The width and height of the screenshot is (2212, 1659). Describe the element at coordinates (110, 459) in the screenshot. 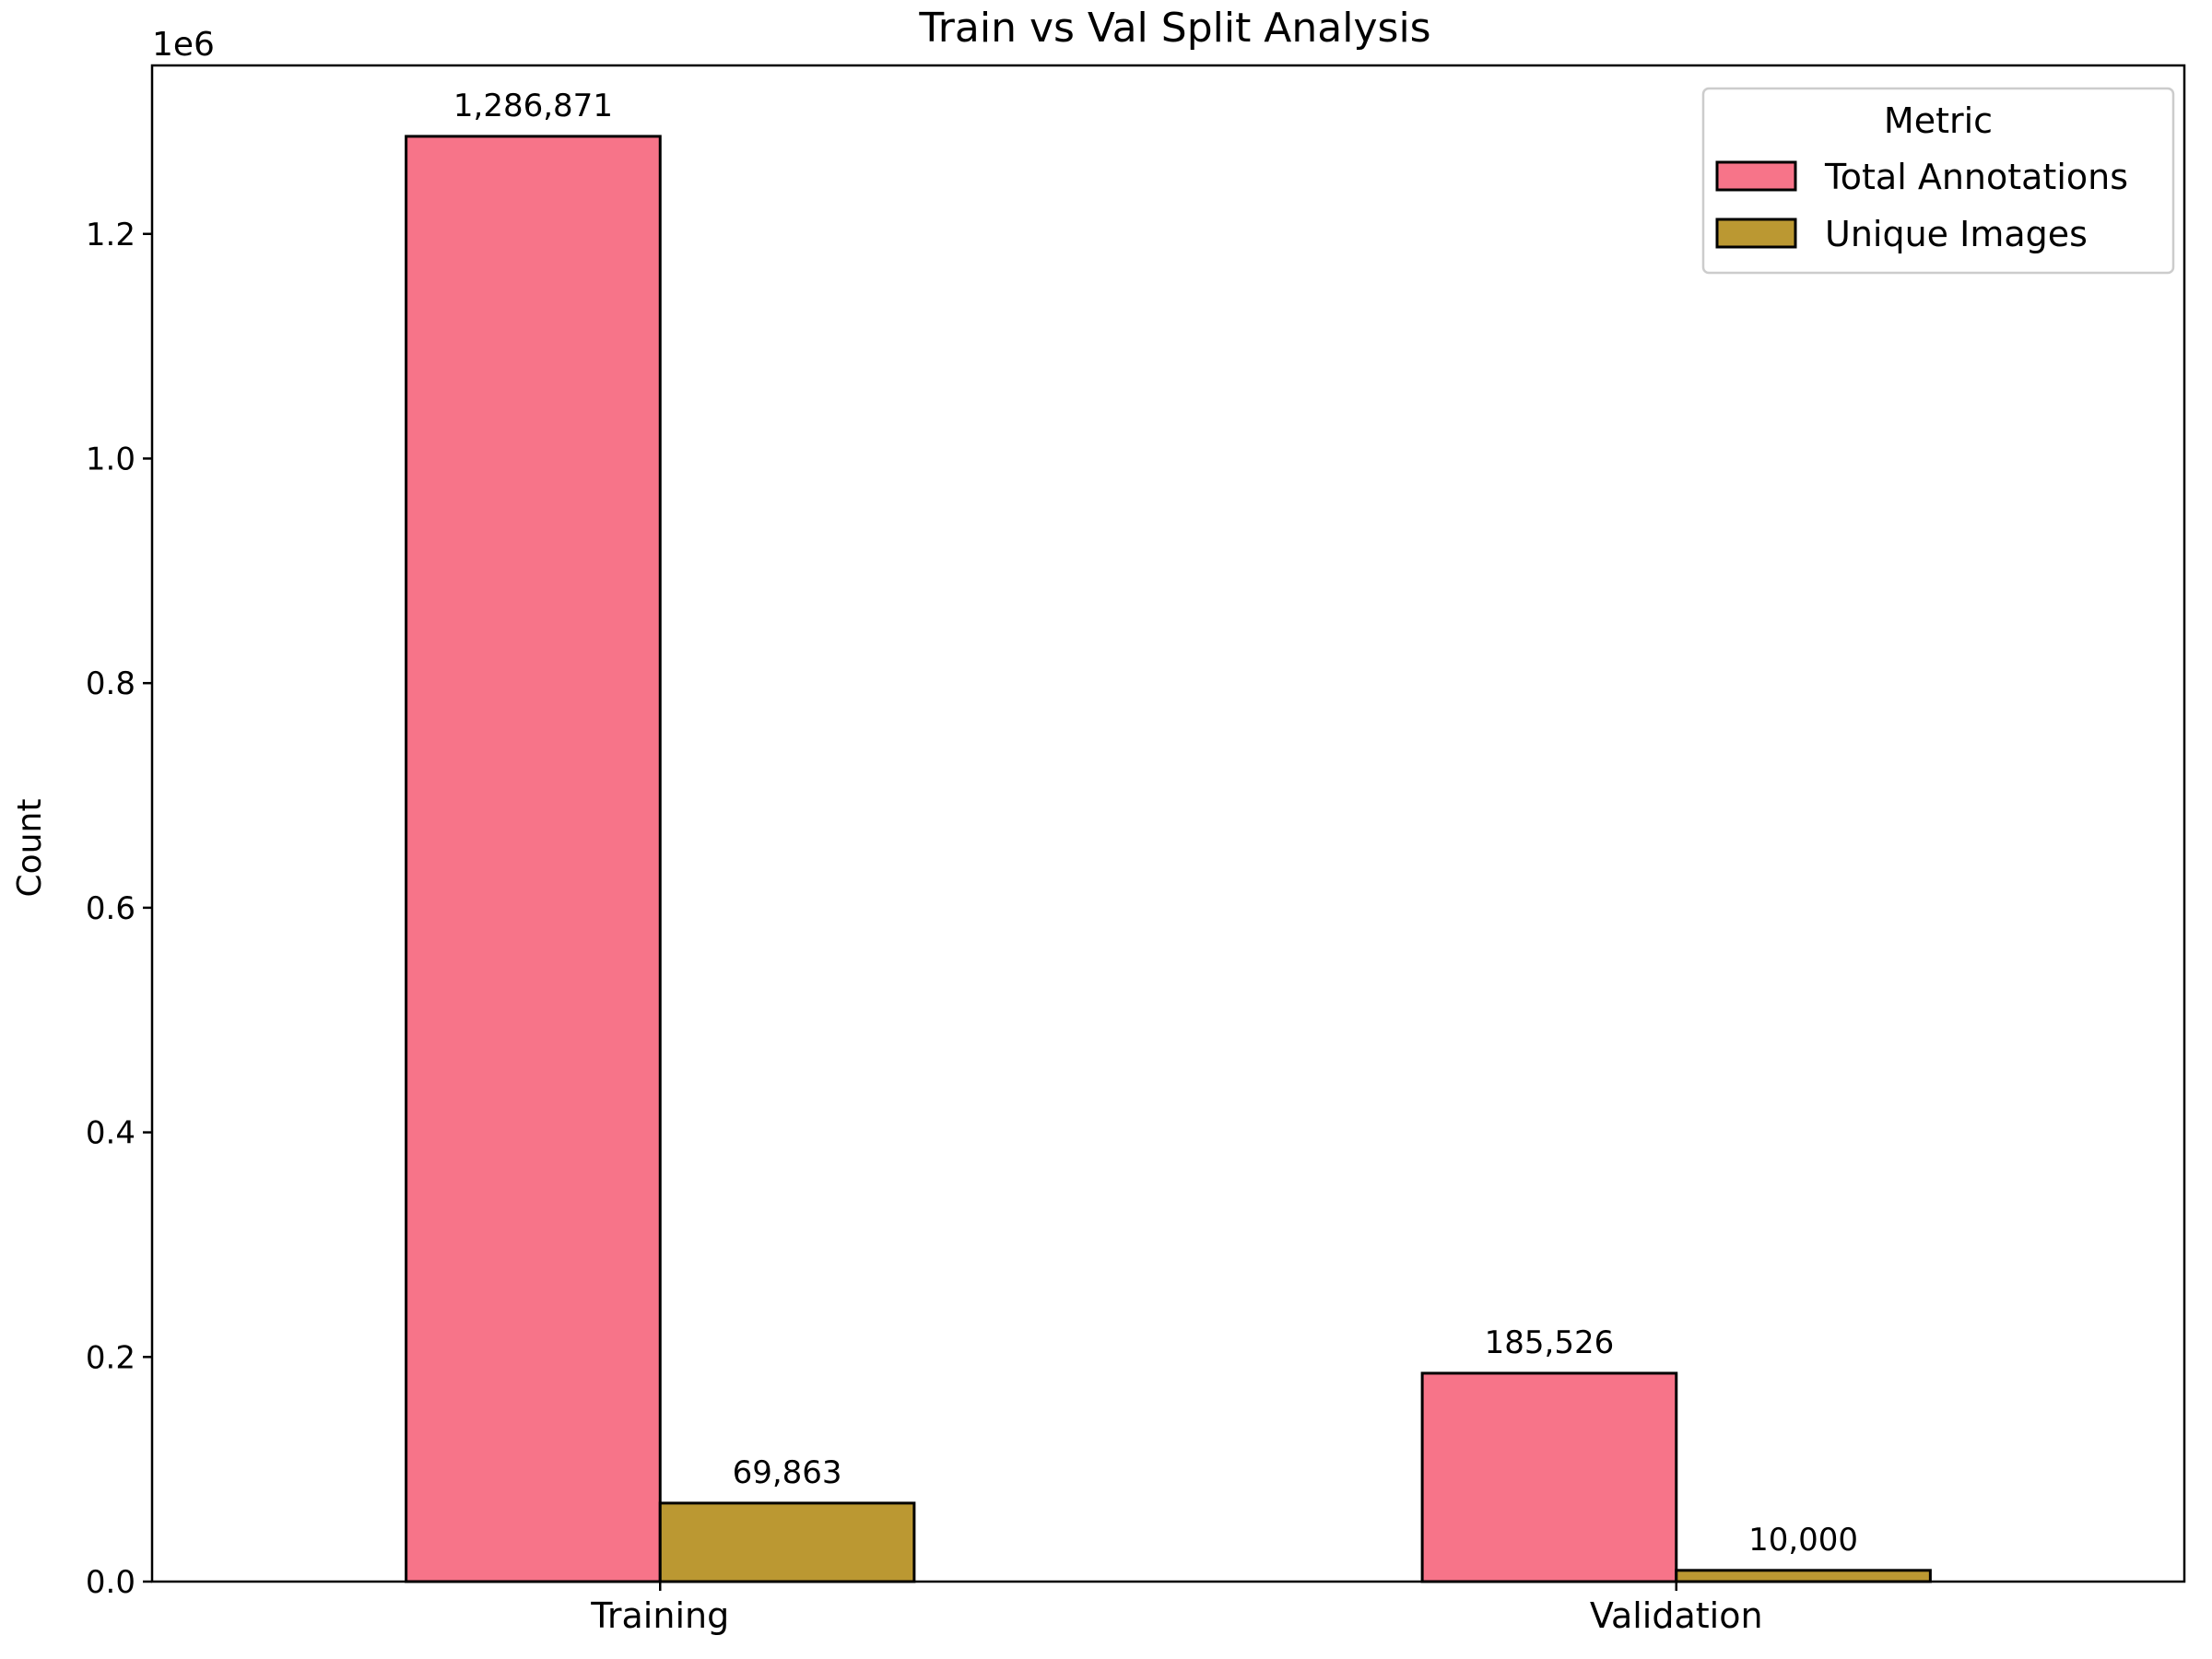

I see `y-tick-label: 1.0` at that location.